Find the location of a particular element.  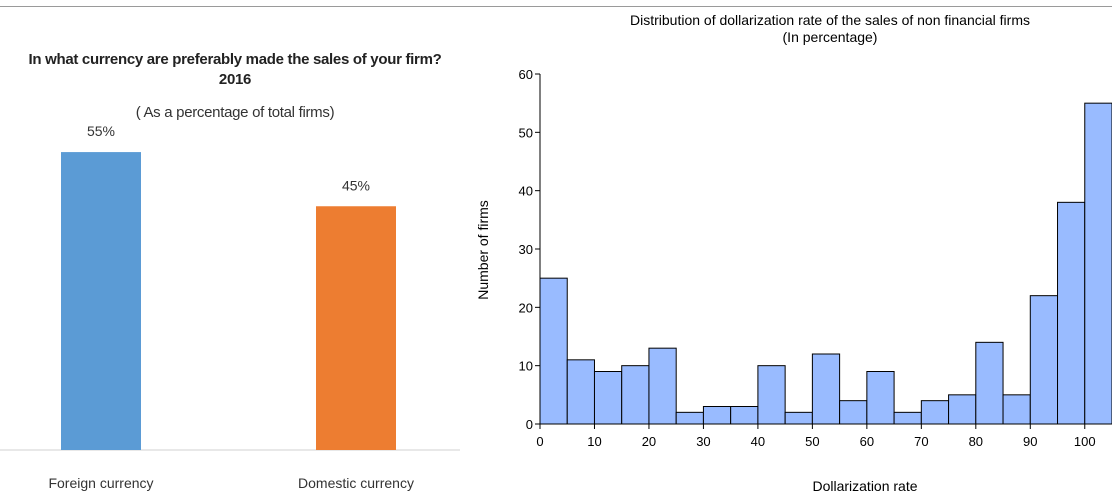

left-chart-subtitle: ( As a percentage of total firms) is located at coordinates (235, 112).